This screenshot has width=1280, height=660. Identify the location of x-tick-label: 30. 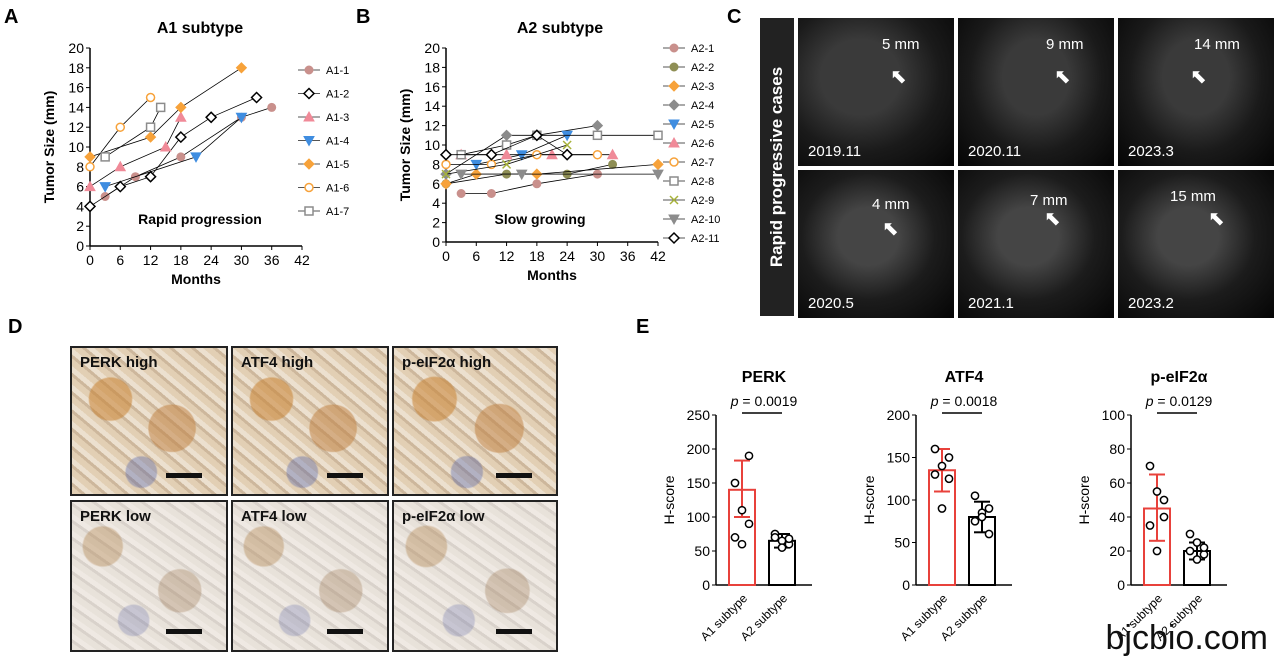
(242, 260).